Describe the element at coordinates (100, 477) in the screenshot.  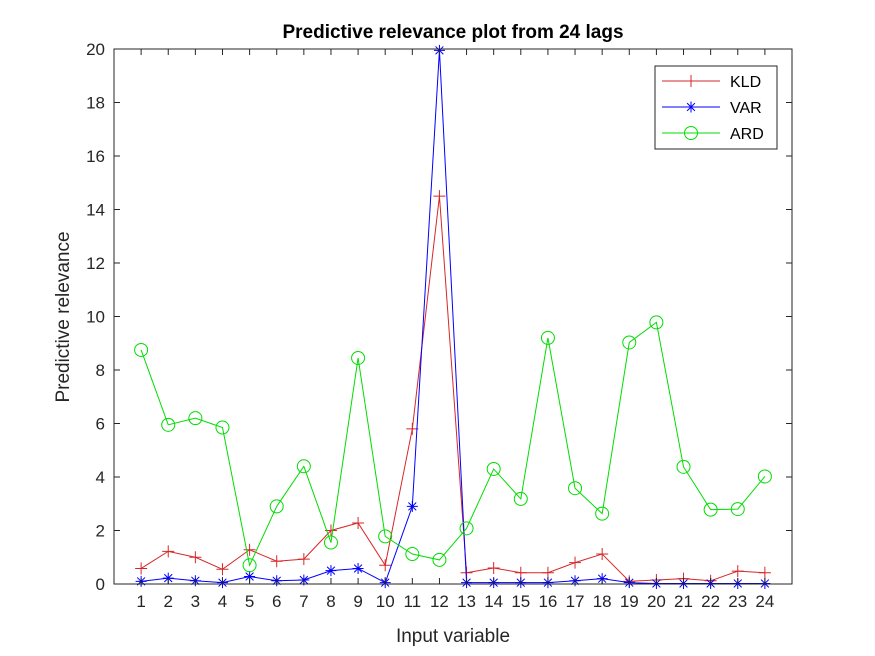
I see `y-tick-label: 4` at that location.